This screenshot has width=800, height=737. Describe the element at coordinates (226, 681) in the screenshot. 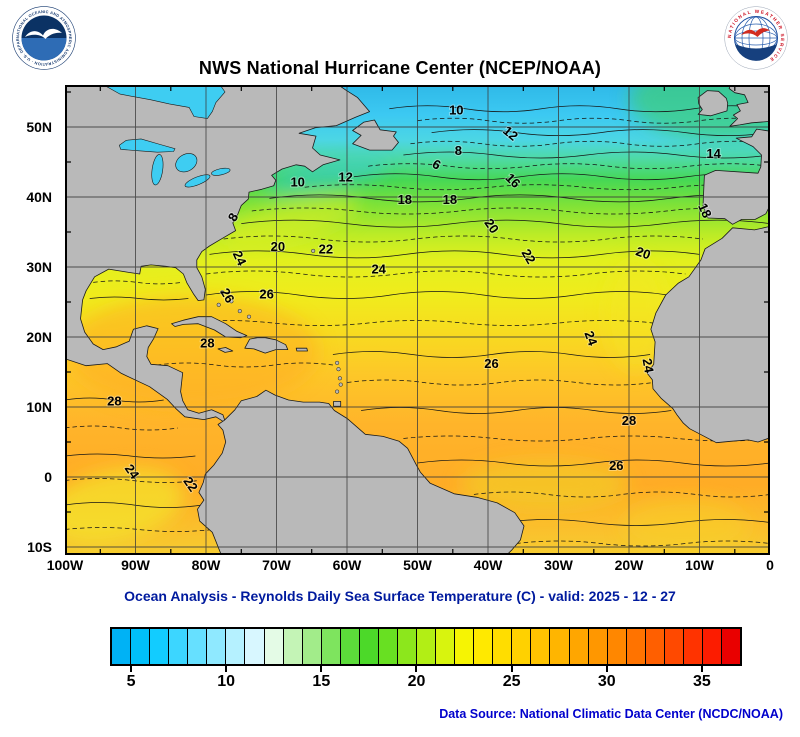

I see `colorbar-tick-label: 10` at that location.